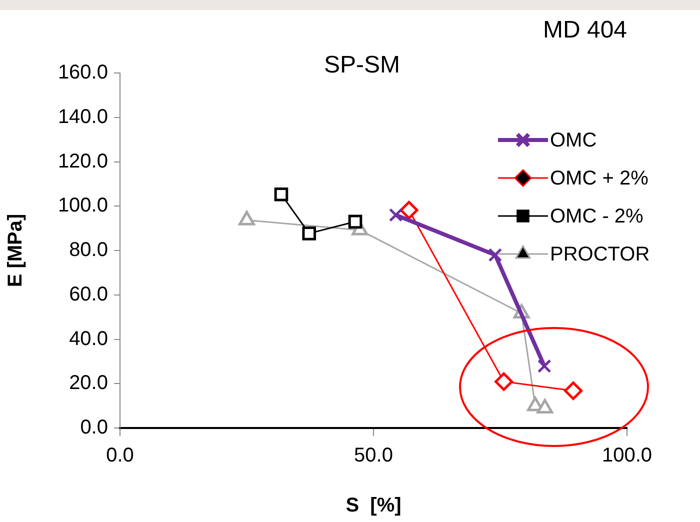 The image size is (700, 522). Describe the element at coordinates (15, 251) in the screenshot. I see `y-axis-title: E [MPa]` at that location.